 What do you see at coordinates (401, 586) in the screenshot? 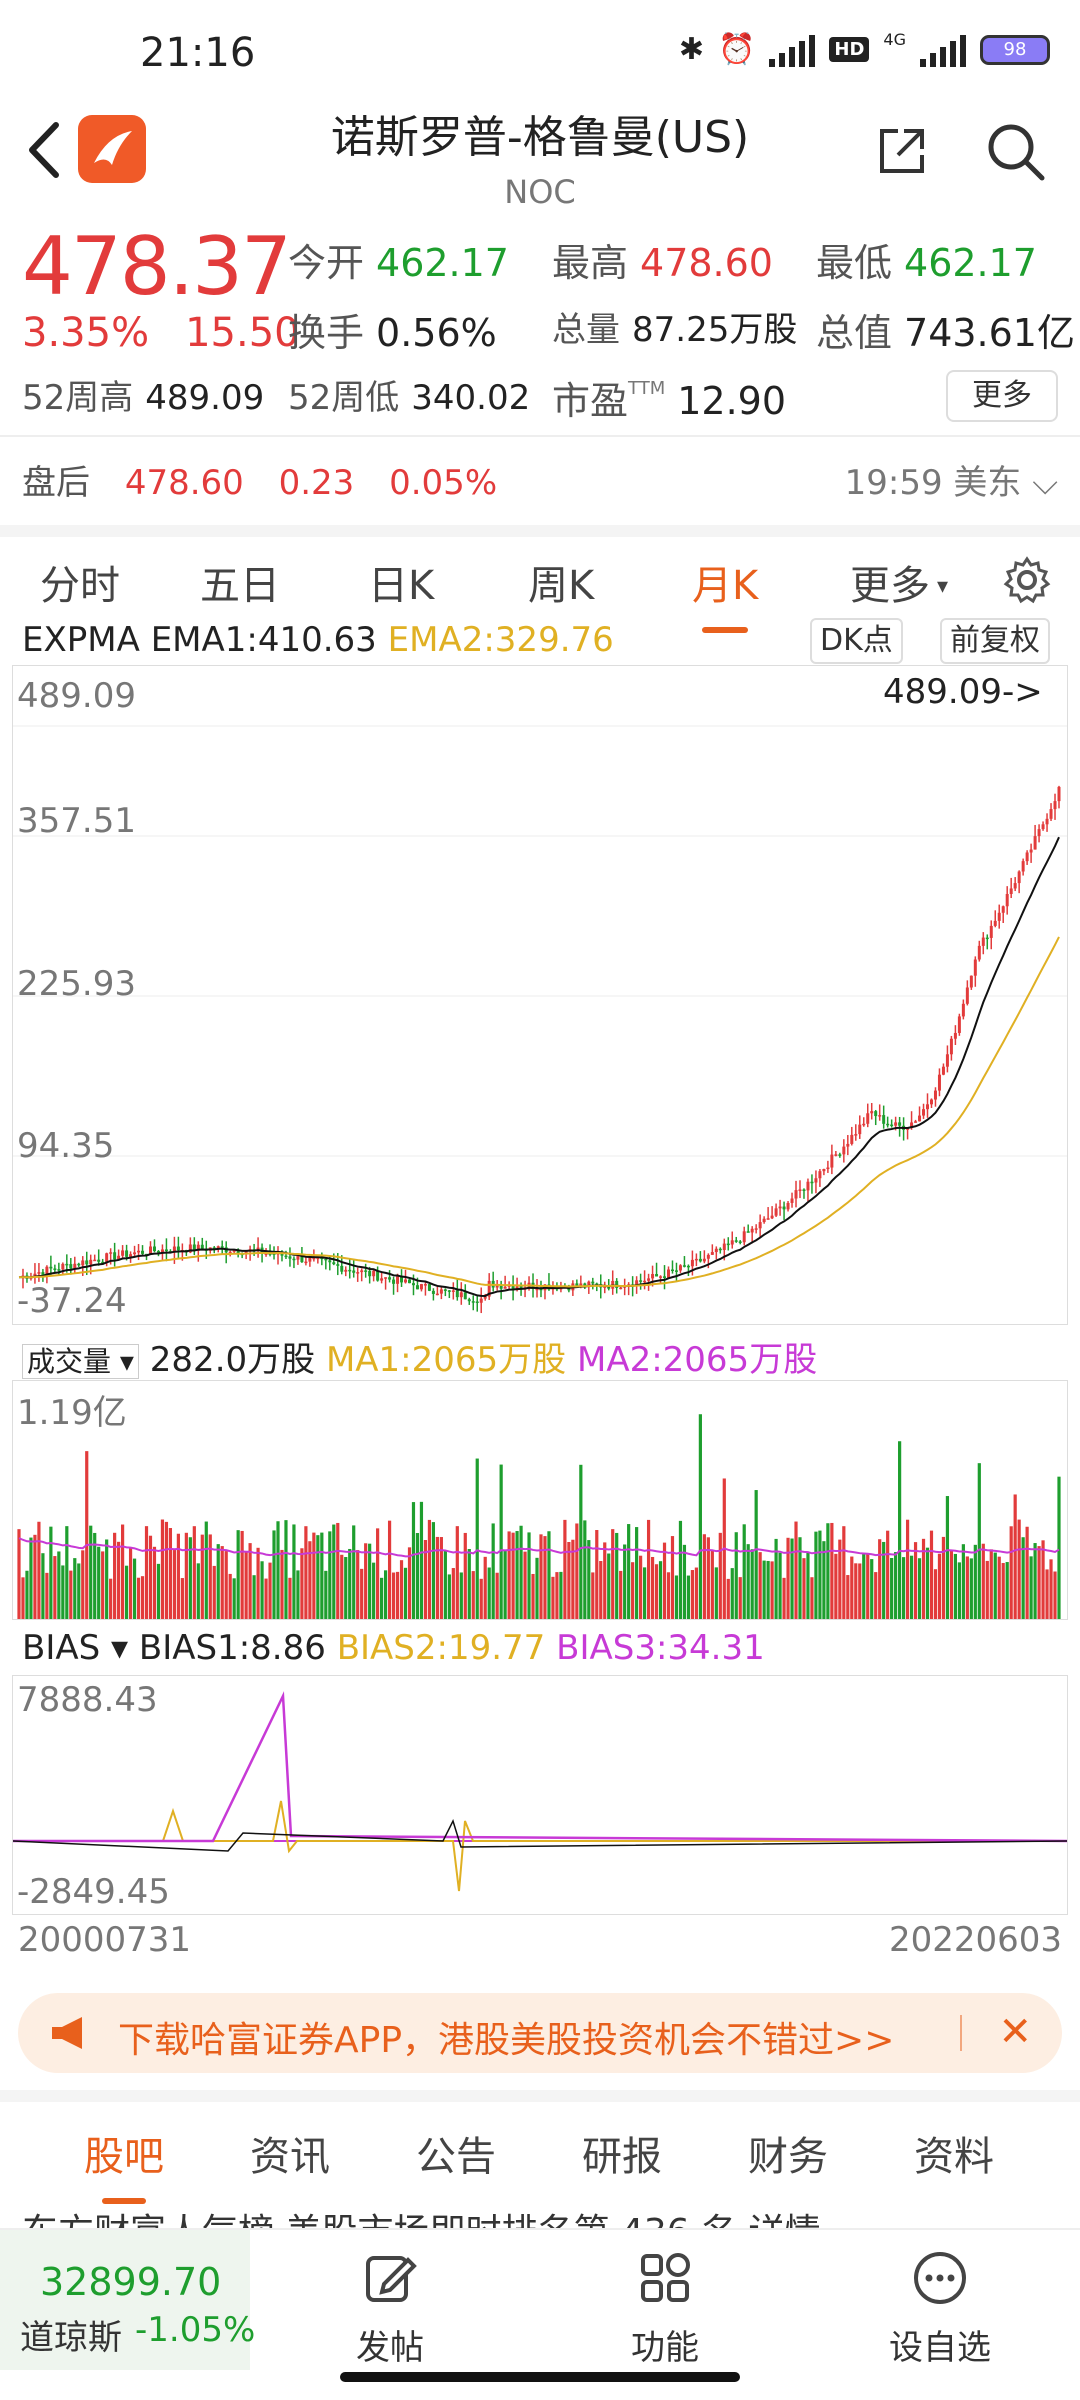
I see `tab-daily-k: 日K` at bounding box center [401, 586].